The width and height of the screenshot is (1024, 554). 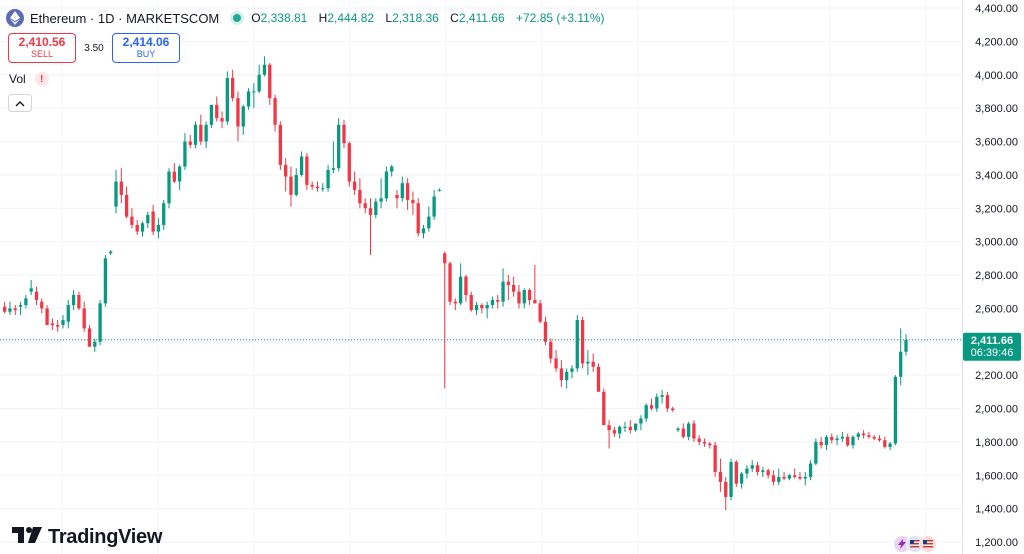 I want to click on market-status-icon, so click(x=237, y=18).